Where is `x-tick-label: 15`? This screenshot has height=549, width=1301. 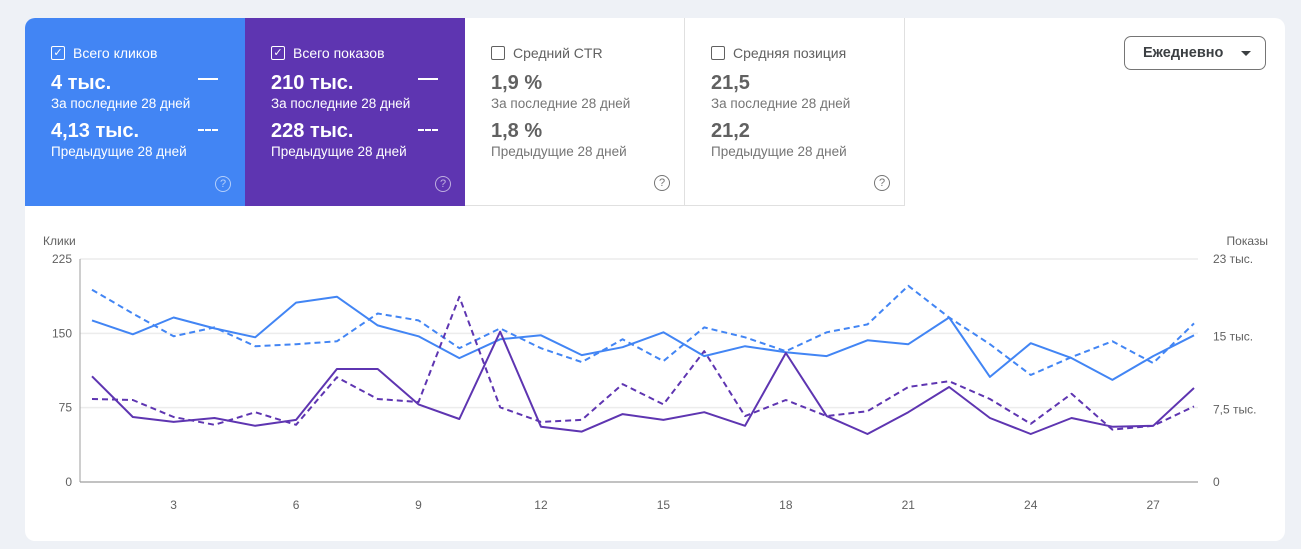 x-tick-label: 15 is located at coordinates (664, 505).